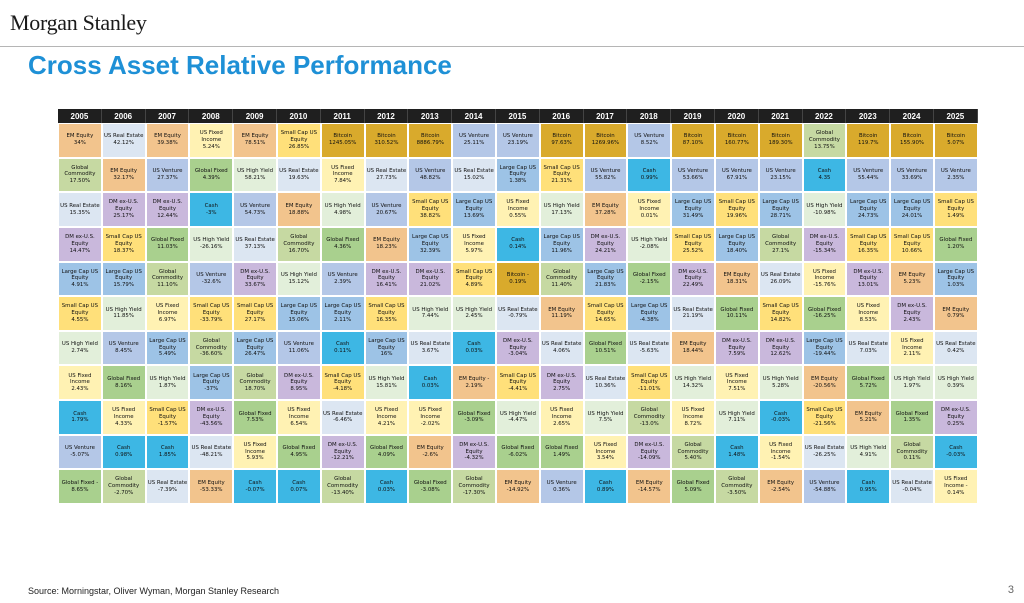  What do you see at coordinates (736, 383) in the screenshot?
I see `asset-cell: US Fixed Income 7.51%` at bounding box center [736, 383].